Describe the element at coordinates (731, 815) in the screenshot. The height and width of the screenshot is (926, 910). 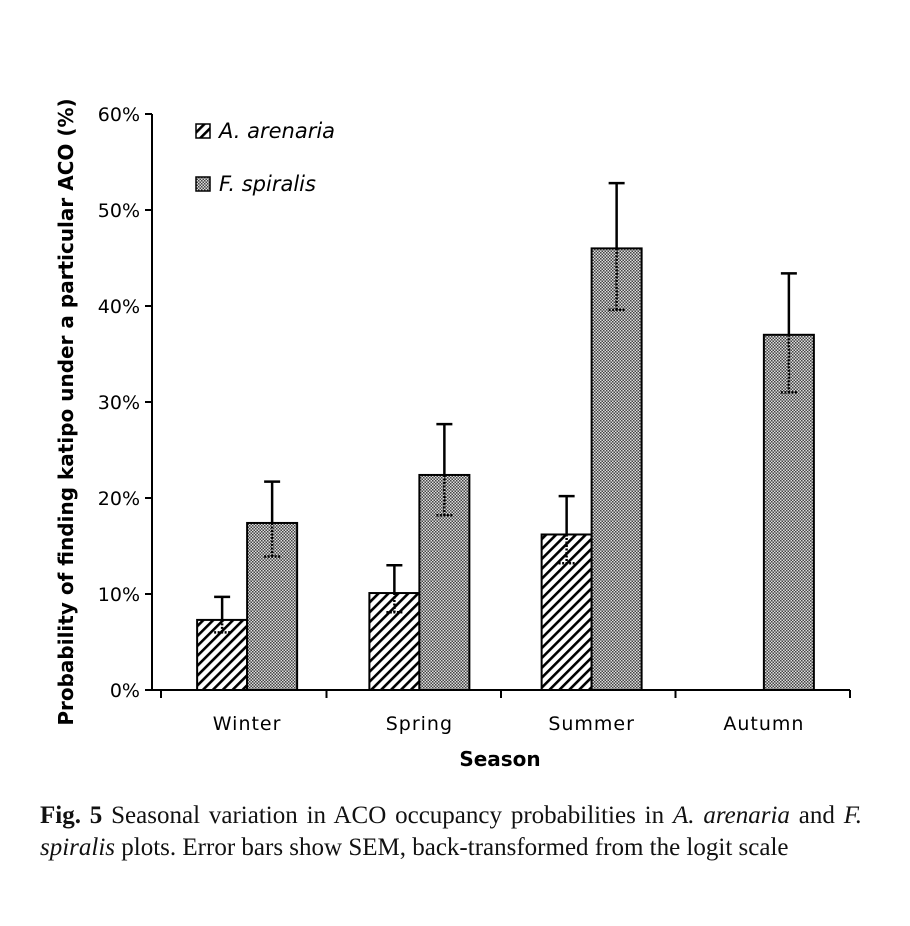
I see `caption-species: A. arenaria` at that location.